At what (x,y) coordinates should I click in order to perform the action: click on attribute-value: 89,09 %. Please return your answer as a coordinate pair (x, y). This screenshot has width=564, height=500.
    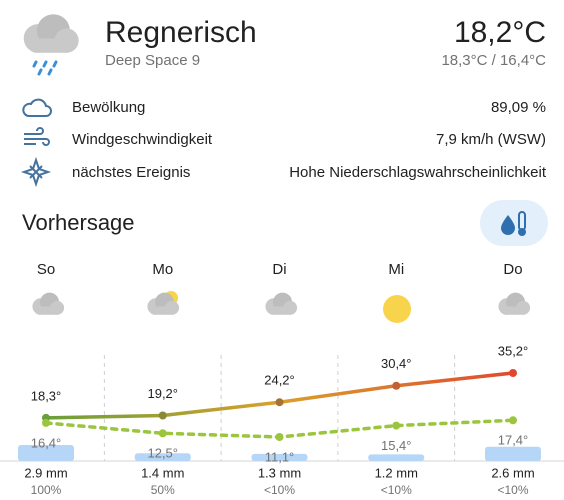
    Looking at the image, I should click on (518, 107).